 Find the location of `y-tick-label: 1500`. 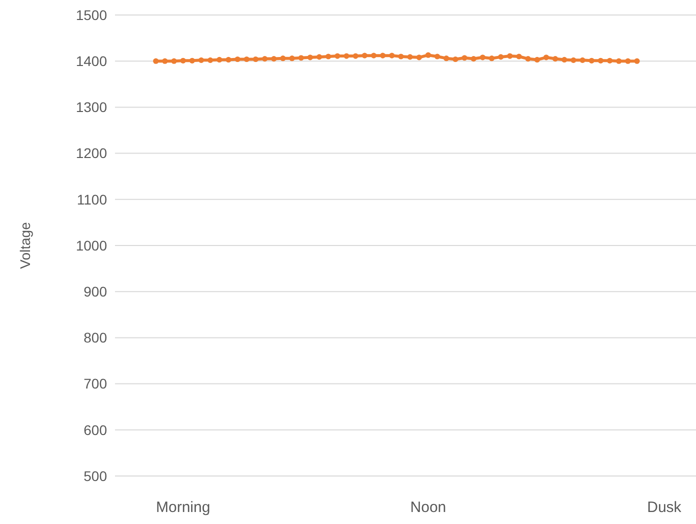

y-tick-label: 1500 is located at coordinates (92, 14).